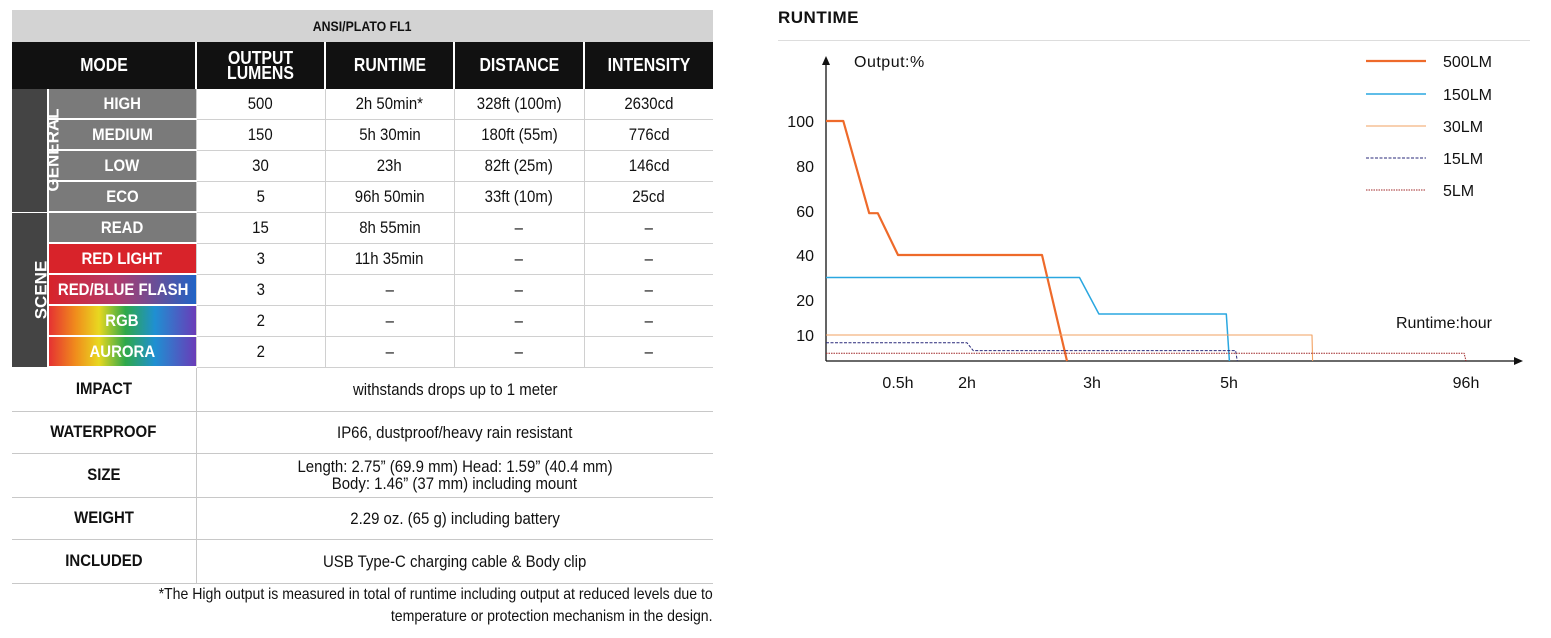 This screenshot has height=638, width=1551. Describe the element at coordinates (1146, 357) in the screenshot. I see `series-line-5lm` at that location.